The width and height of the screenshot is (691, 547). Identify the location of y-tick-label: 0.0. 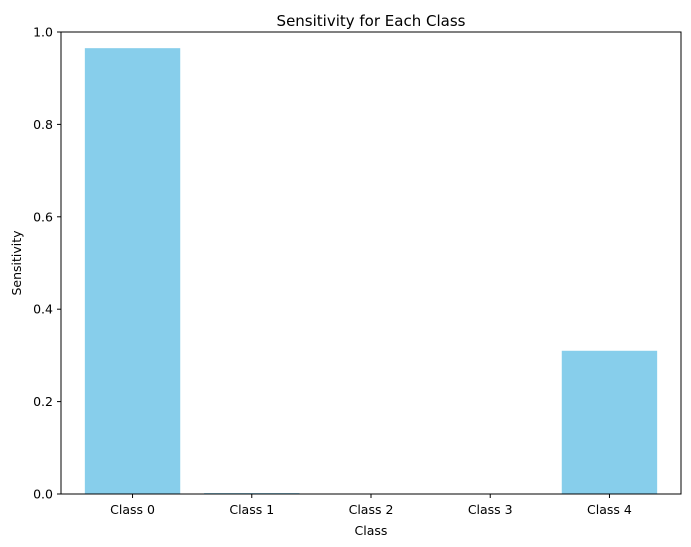
(43, 494).